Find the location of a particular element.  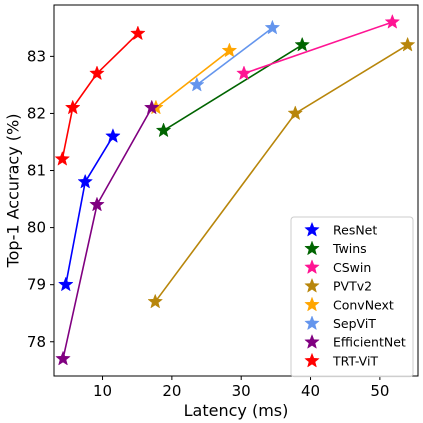

x-tick-label: 10 is located at coordinates (102, 391).